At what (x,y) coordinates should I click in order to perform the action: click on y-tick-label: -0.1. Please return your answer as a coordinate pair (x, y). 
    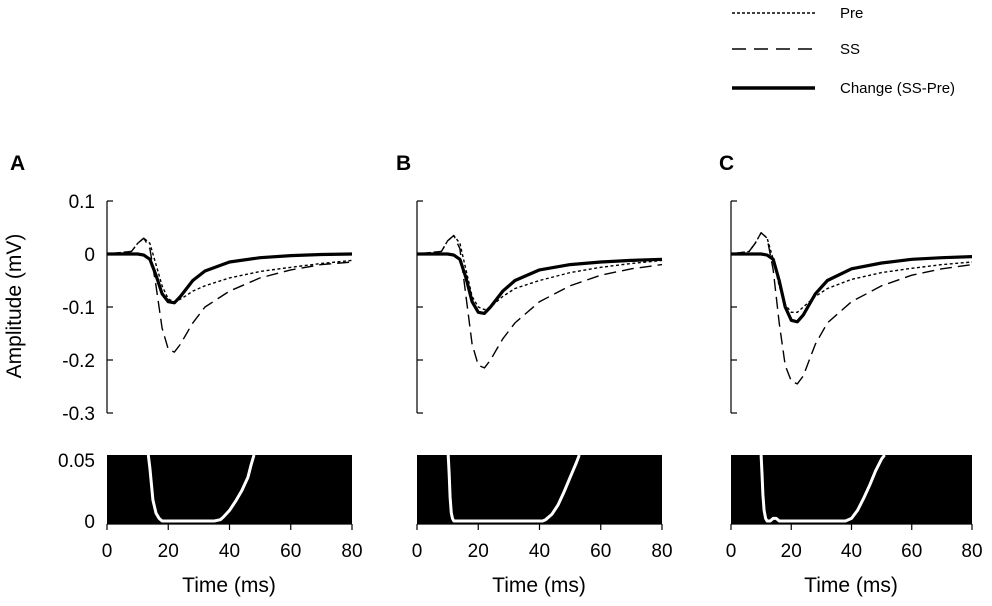
    Looking at the image, I should click on (78, 308).